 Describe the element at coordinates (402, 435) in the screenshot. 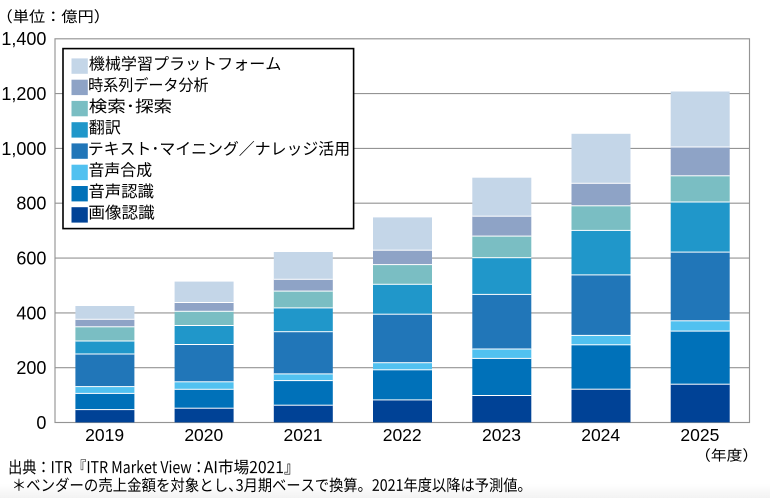

I see `svg-text: 2022` at that location.